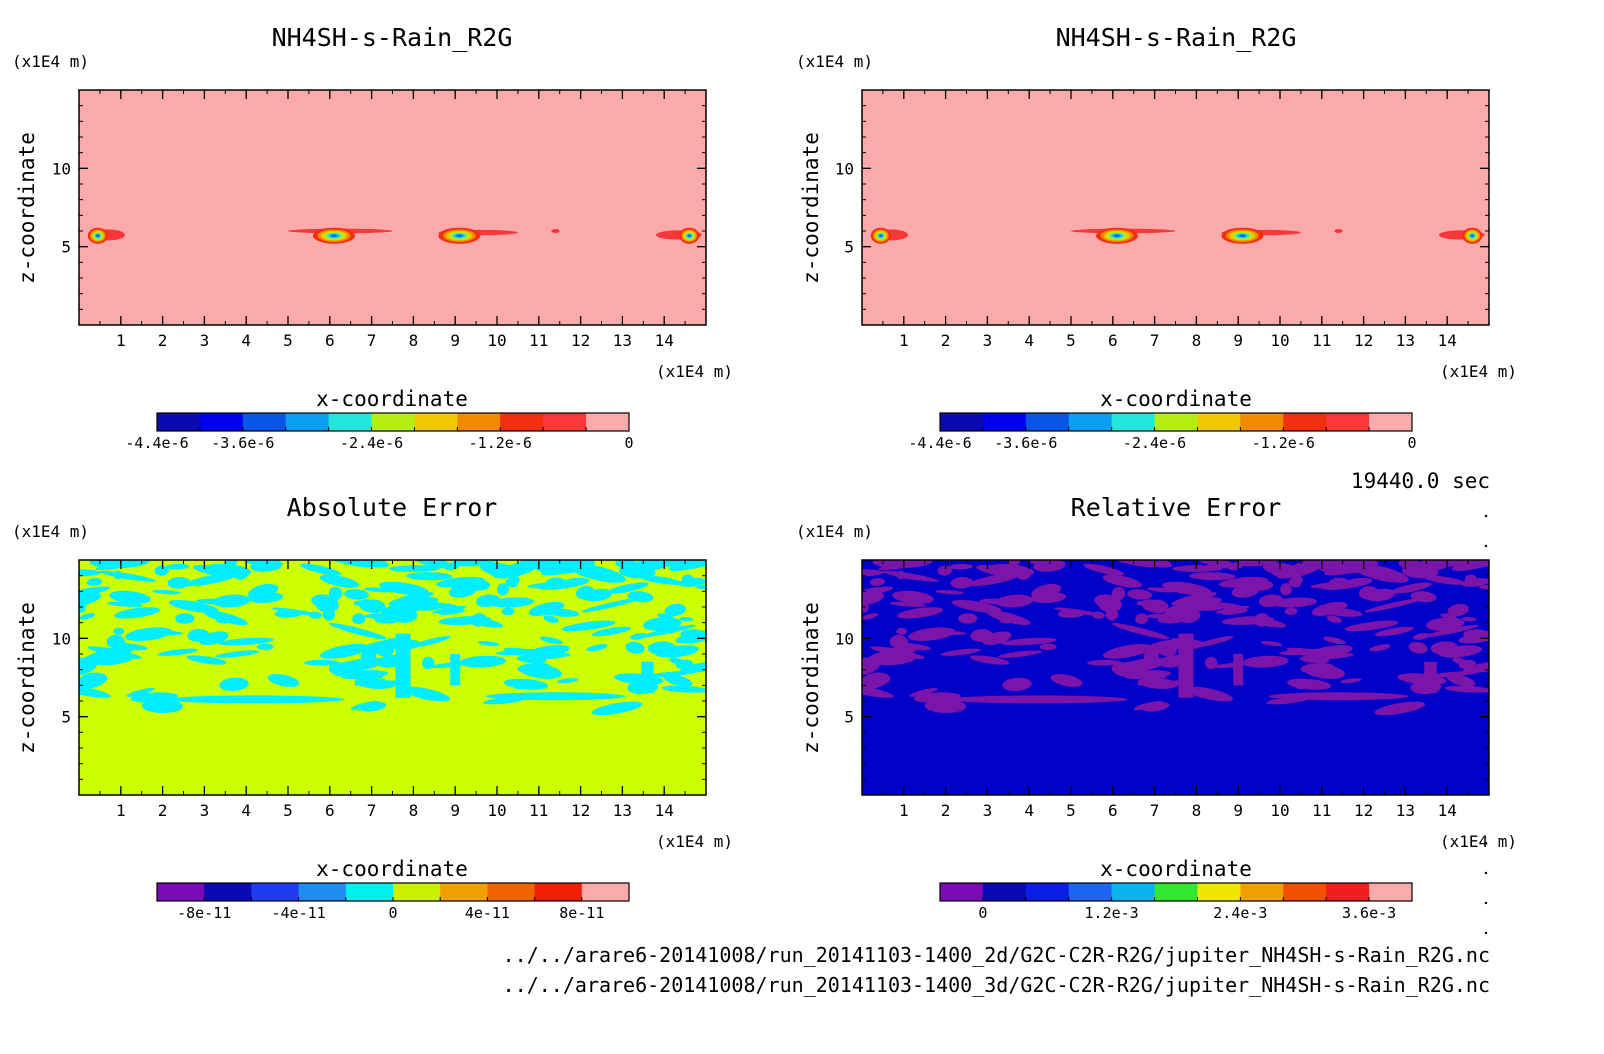 Image resolution: width=1604 pixels, height=1054 pixels. I want to click on x-tick-label: 5, so click(288, 340).